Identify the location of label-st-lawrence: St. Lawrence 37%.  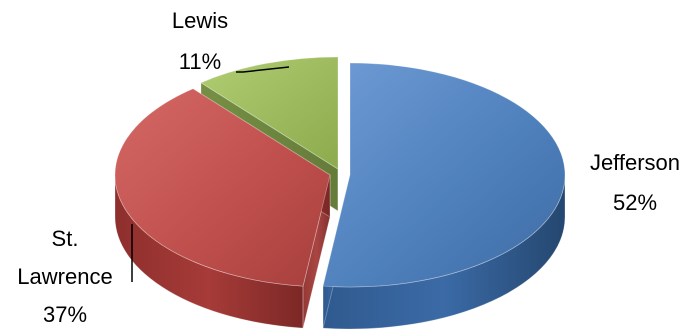
(75, 275).